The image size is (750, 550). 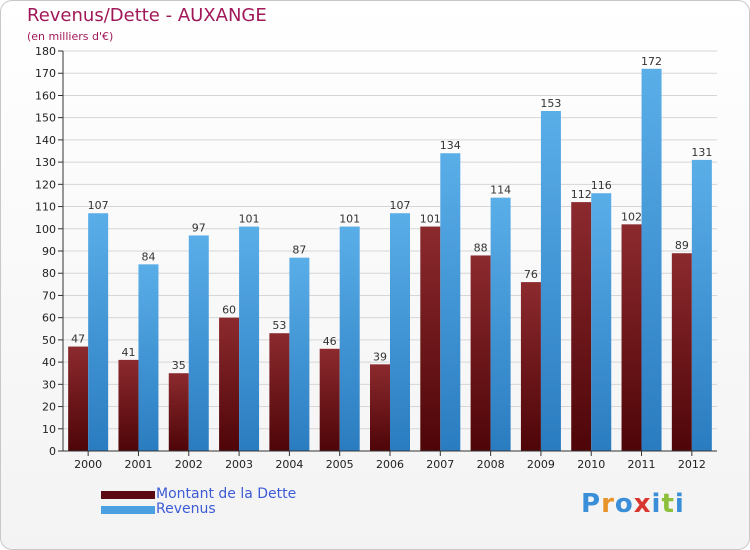 I want to click on x-tick-label: 2000, so click(x=88, y=464).